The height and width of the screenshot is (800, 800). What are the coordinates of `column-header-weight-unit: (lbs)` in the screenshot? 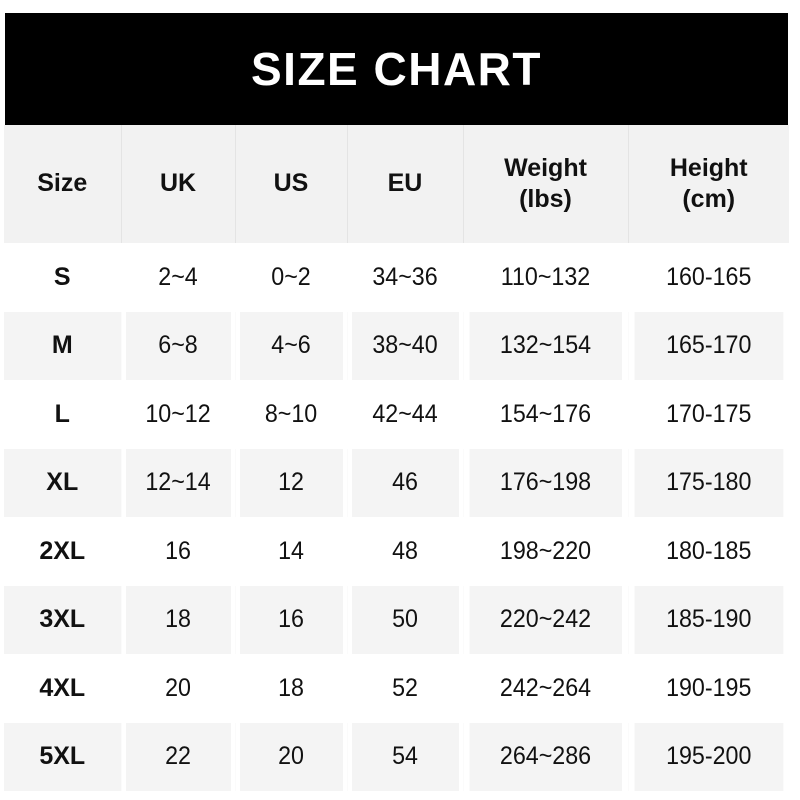 It's located at (545, 199).